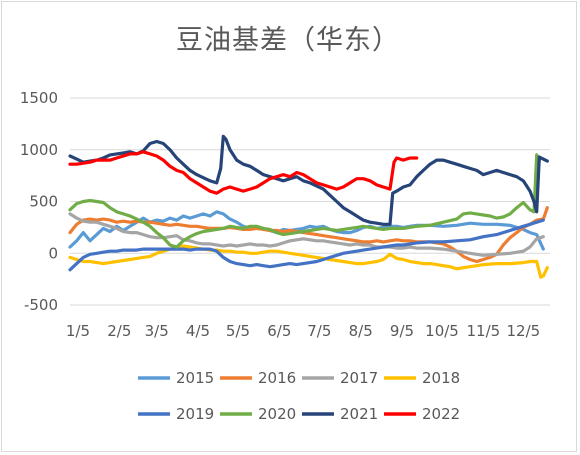  I want to click on x-tick-label: 9/5, so click(402, 331).